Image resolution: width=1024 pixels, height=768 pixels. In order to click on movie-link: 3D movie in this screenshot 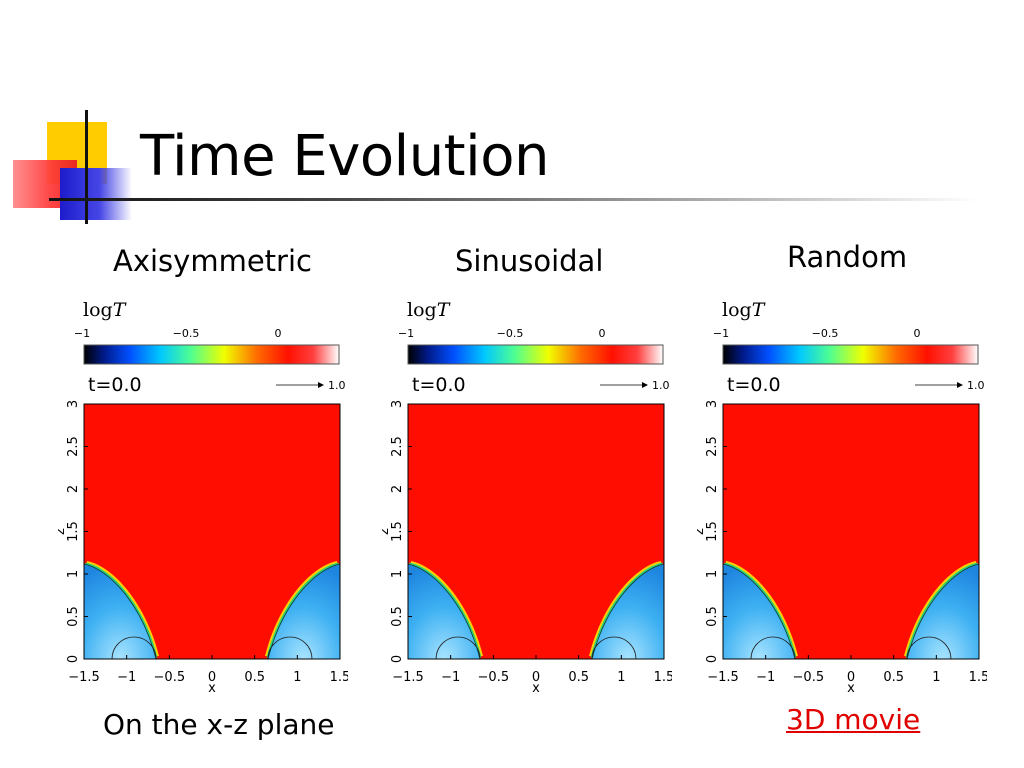, I will do `click(853, 719)`.